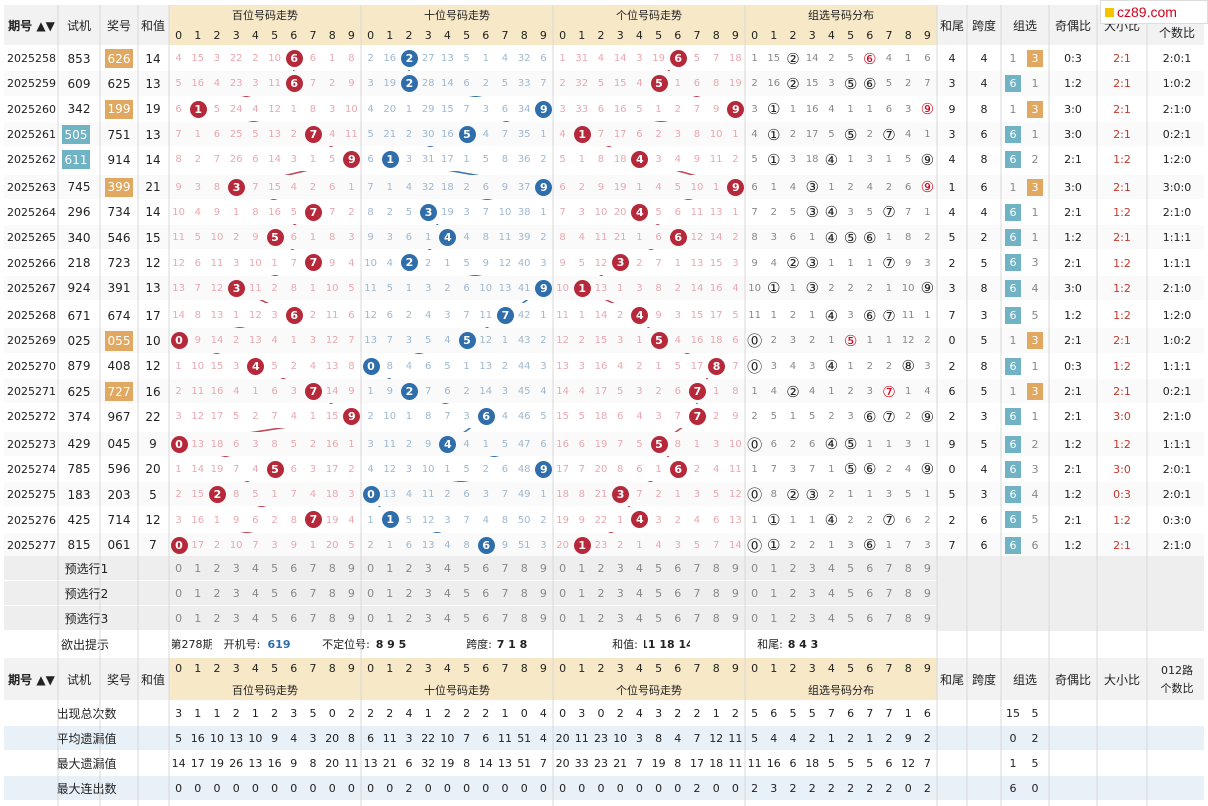 This screenshot has height=806, width=1208. What do you see at coordinates (1154, 12) in the screenshot?
I see `site-logo: cz89.com` at bounding box center [1154, 12].